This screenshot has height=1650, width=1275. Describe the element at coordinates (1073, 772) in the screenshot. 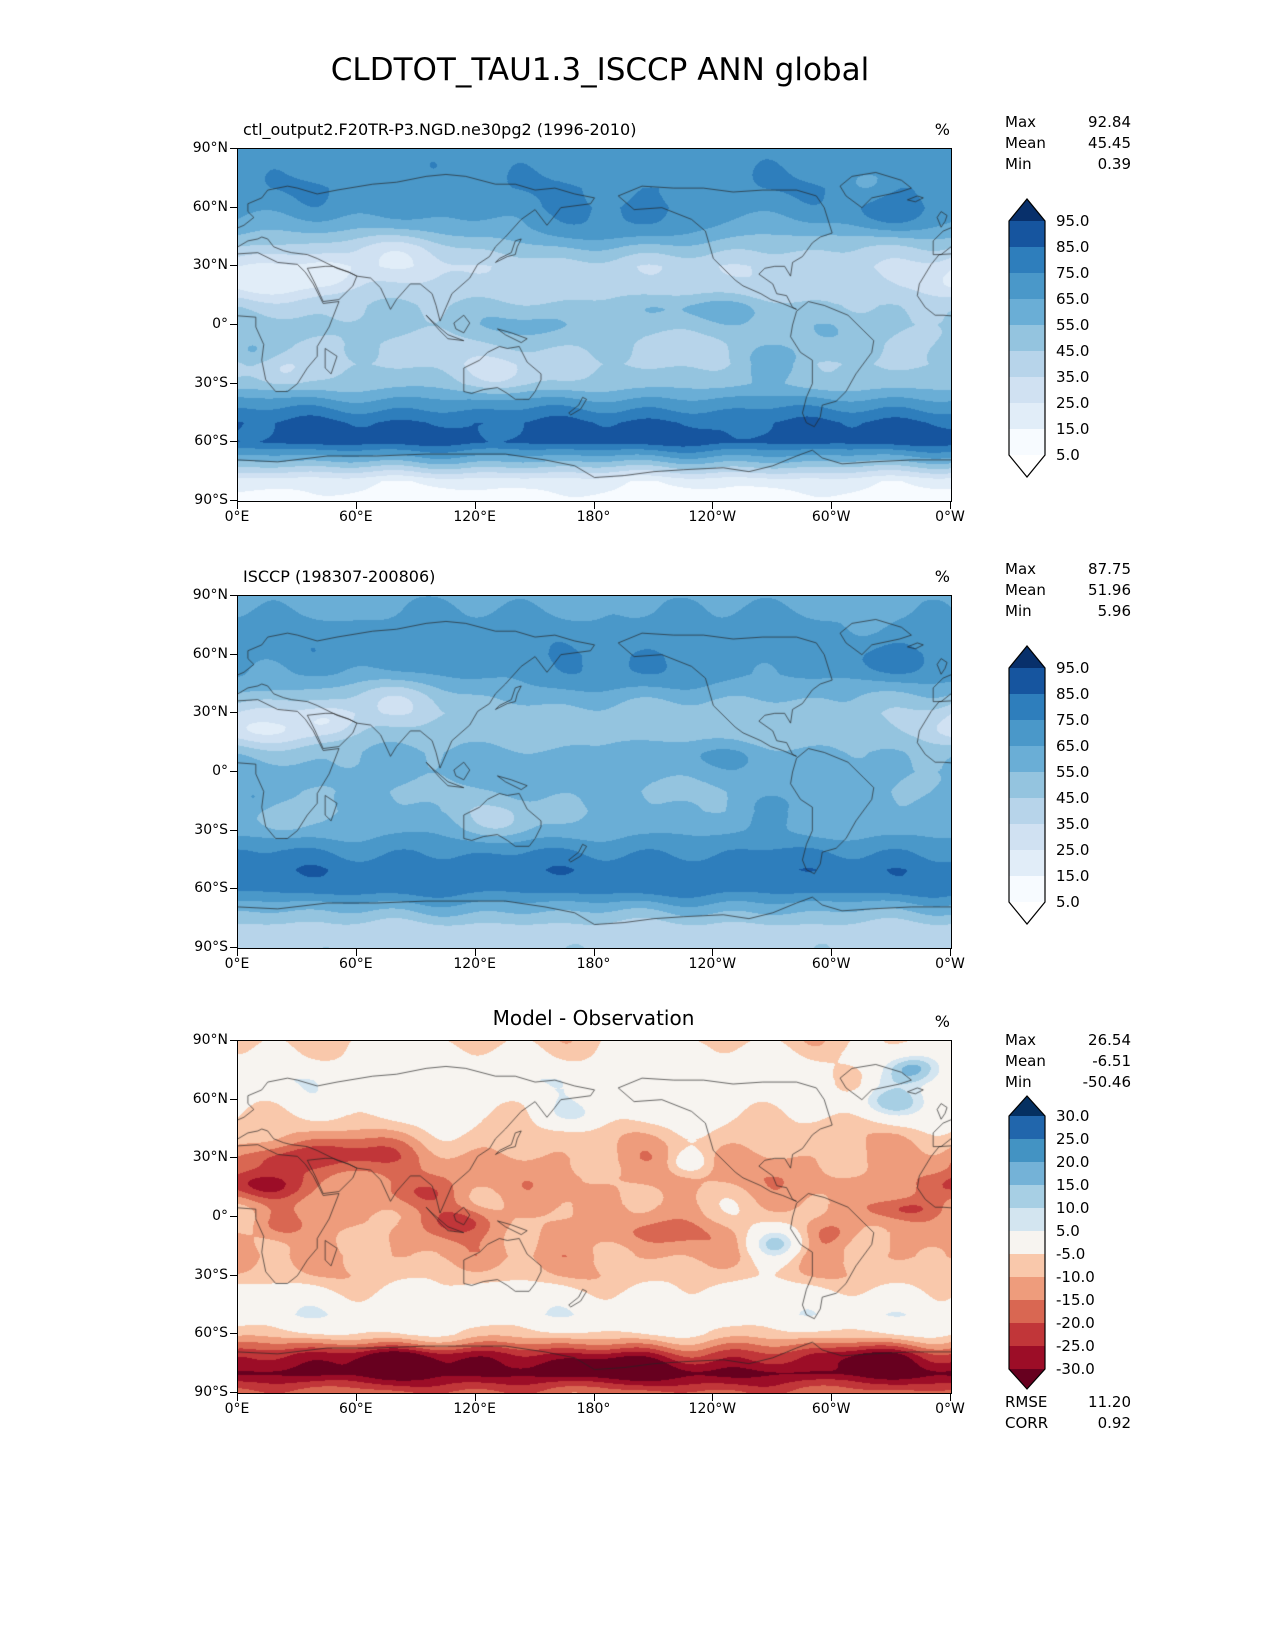

I see `colorbar-tick-label: 55.0` at that location.